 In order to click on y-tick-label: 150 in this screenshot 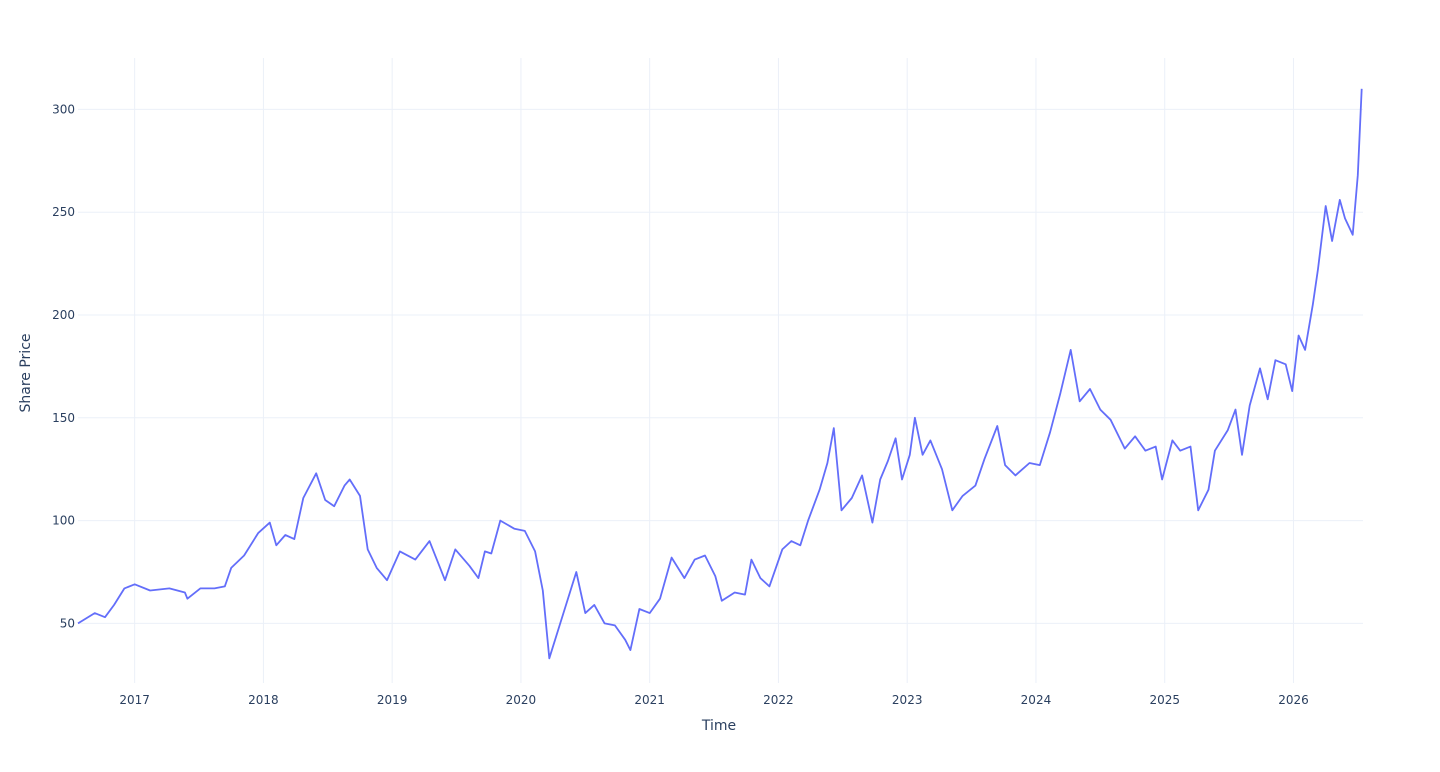, I will do `click(63, 418)`.